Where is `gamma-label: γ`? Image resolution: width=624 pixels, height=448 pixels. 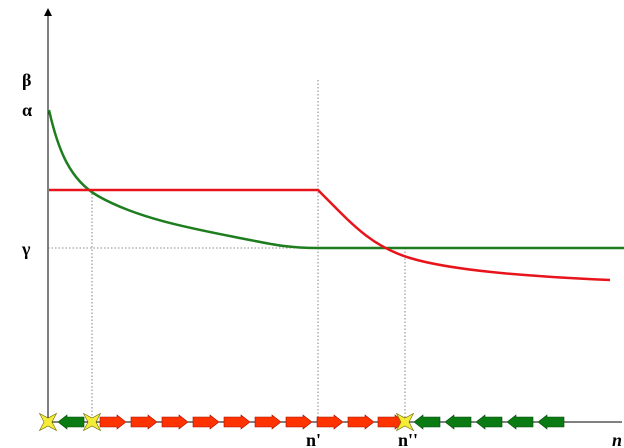
gamma-label: γ is located at coordinates (26, 249).